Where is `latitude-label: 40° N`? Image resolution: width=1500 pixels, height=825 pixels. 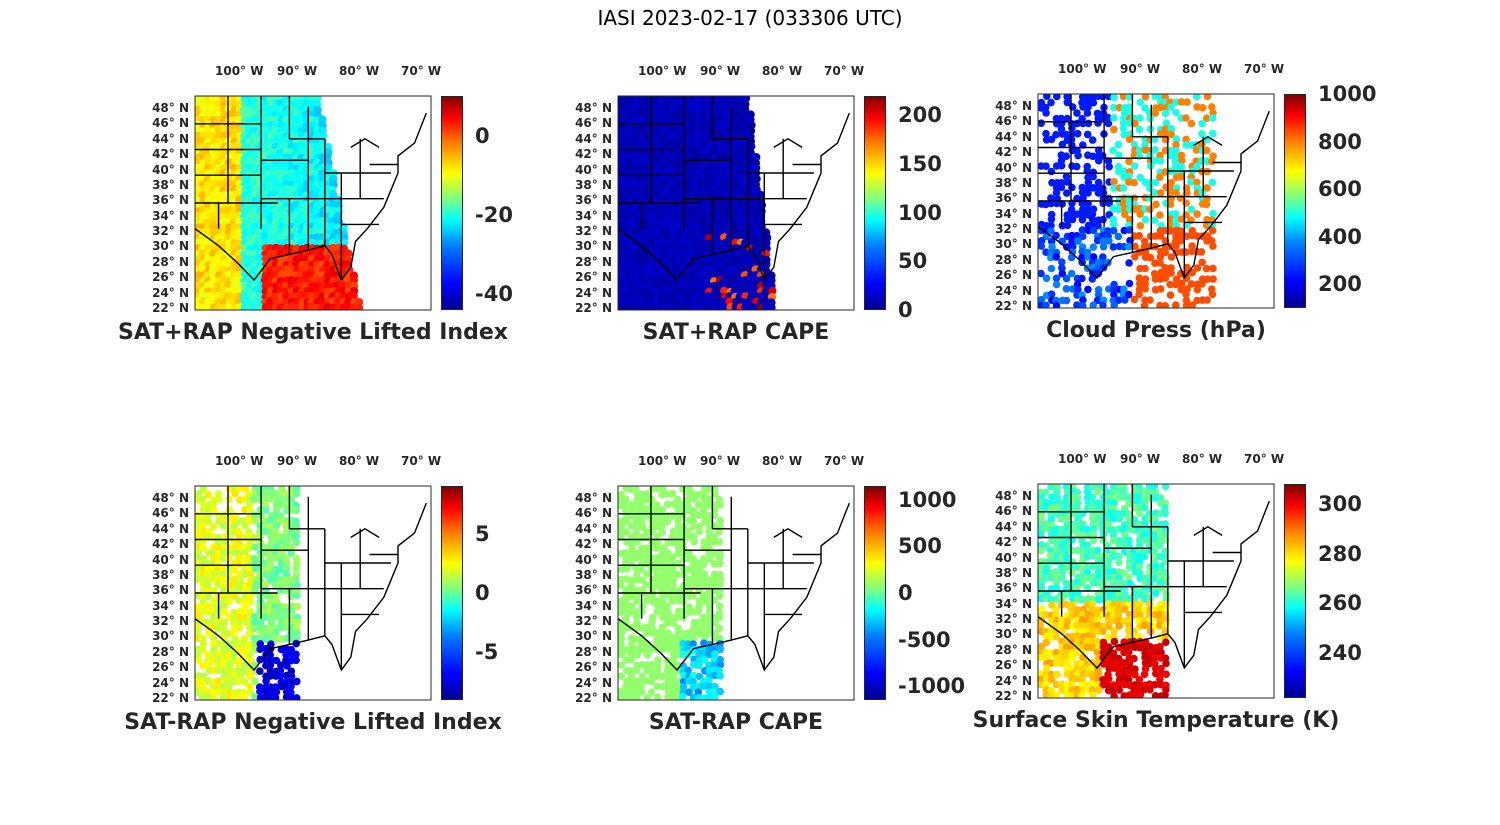
latitude-label: 40° N is located at coordinates (170, 169).